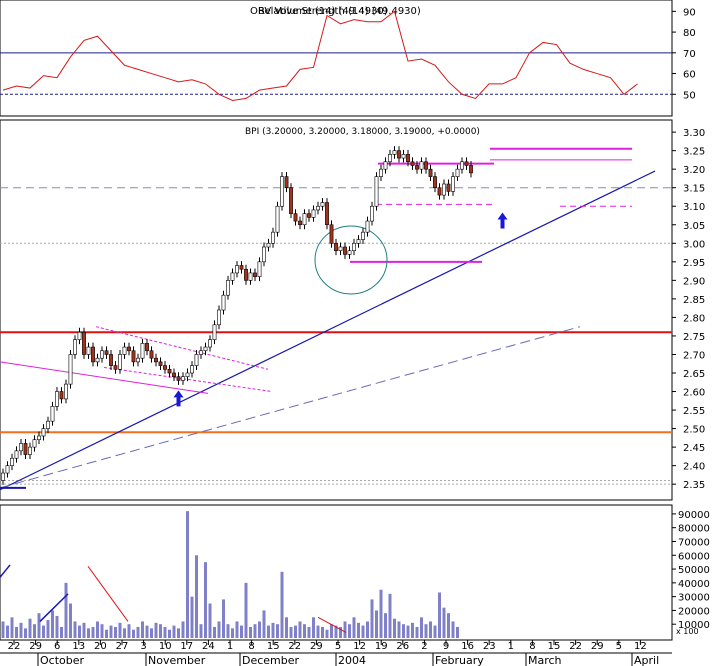  I want to click on month-label: March, so click(545, 660).